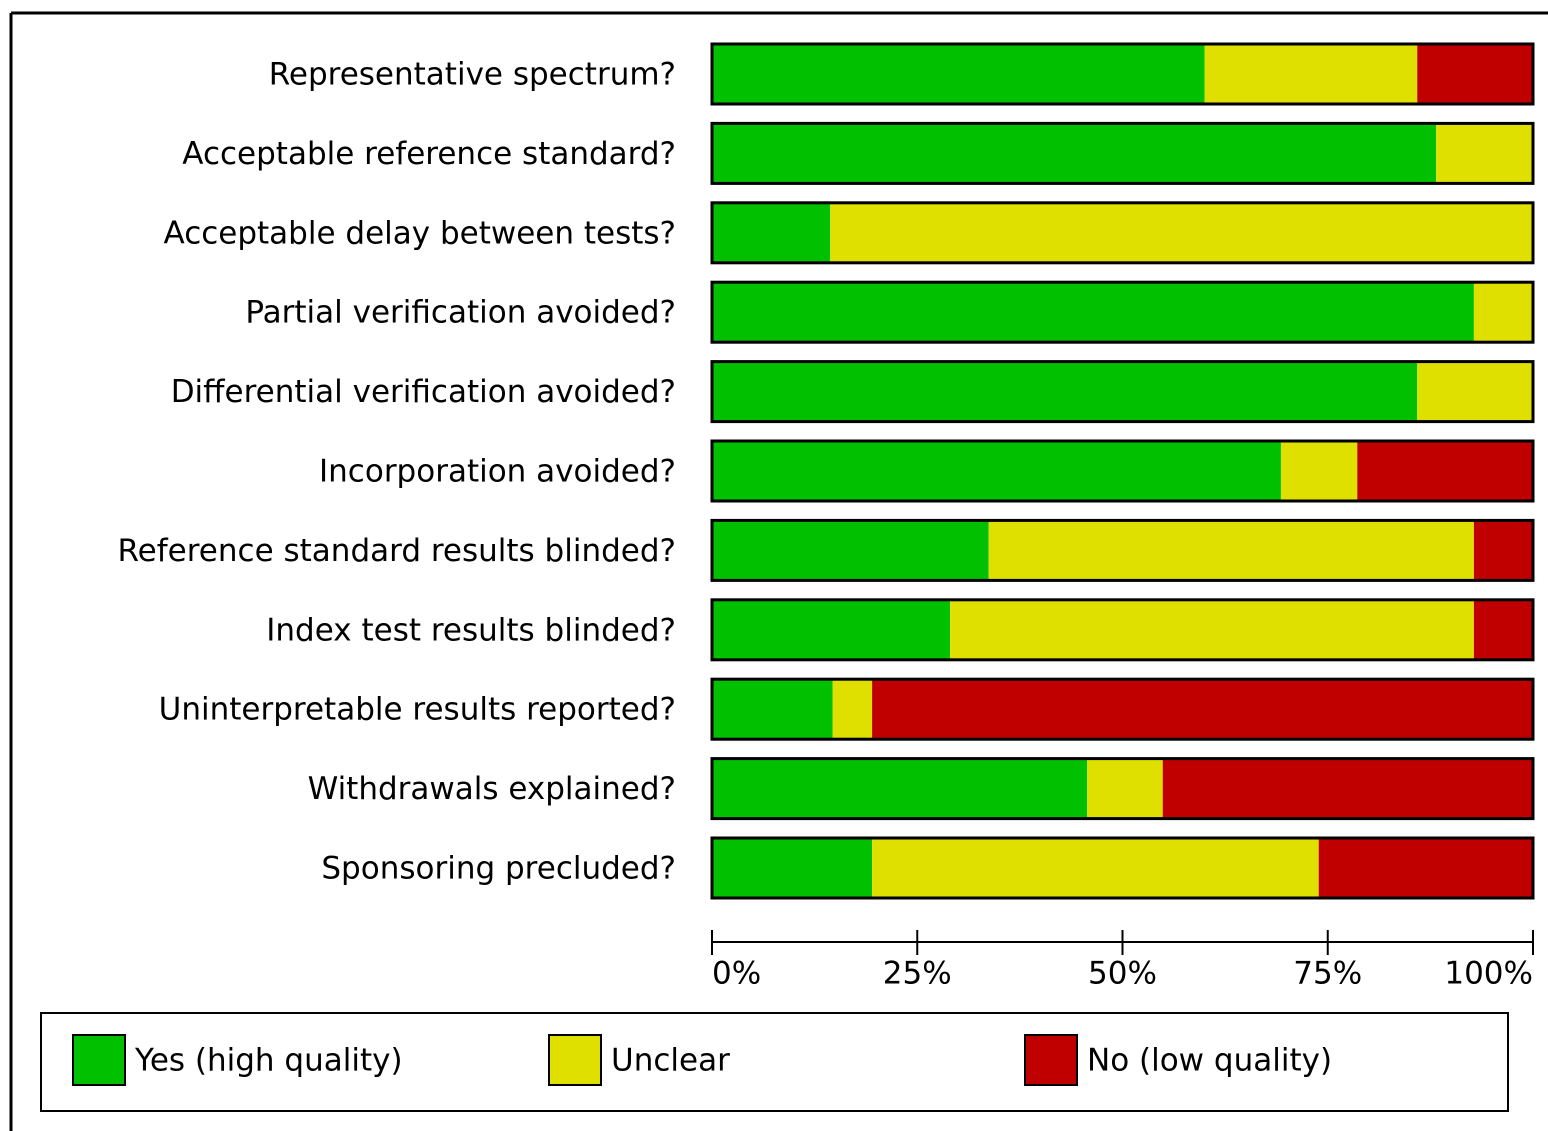 This screenshot has width=1548, height=1131. I want to click on legend-label: Yes (high quality), so click(268, 1061).